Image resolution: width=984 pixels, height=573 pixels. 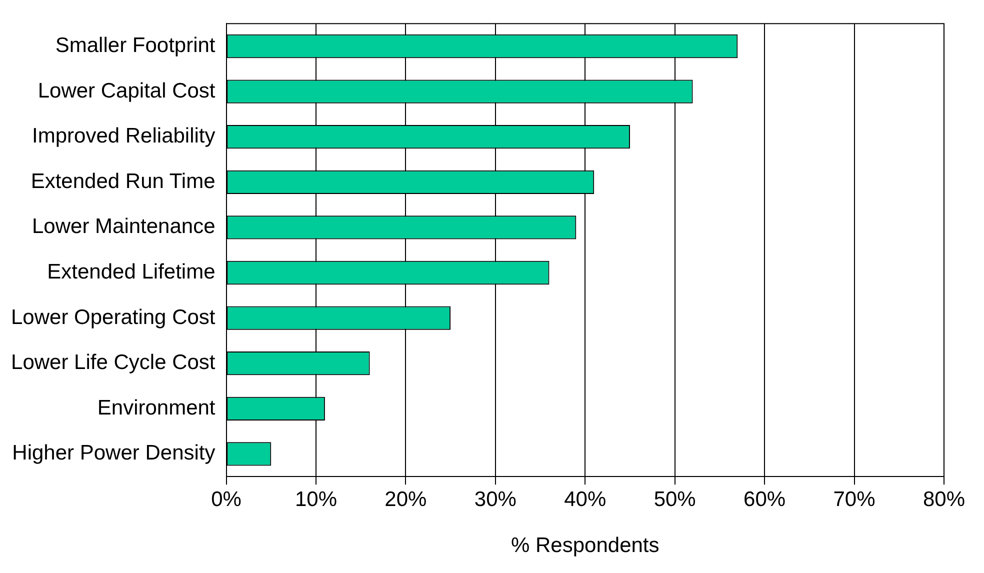 What do you see at coordinates (675, 499) in the screenshot?
I see `x-tick-label: 50%` at bounding box center [675, 499].